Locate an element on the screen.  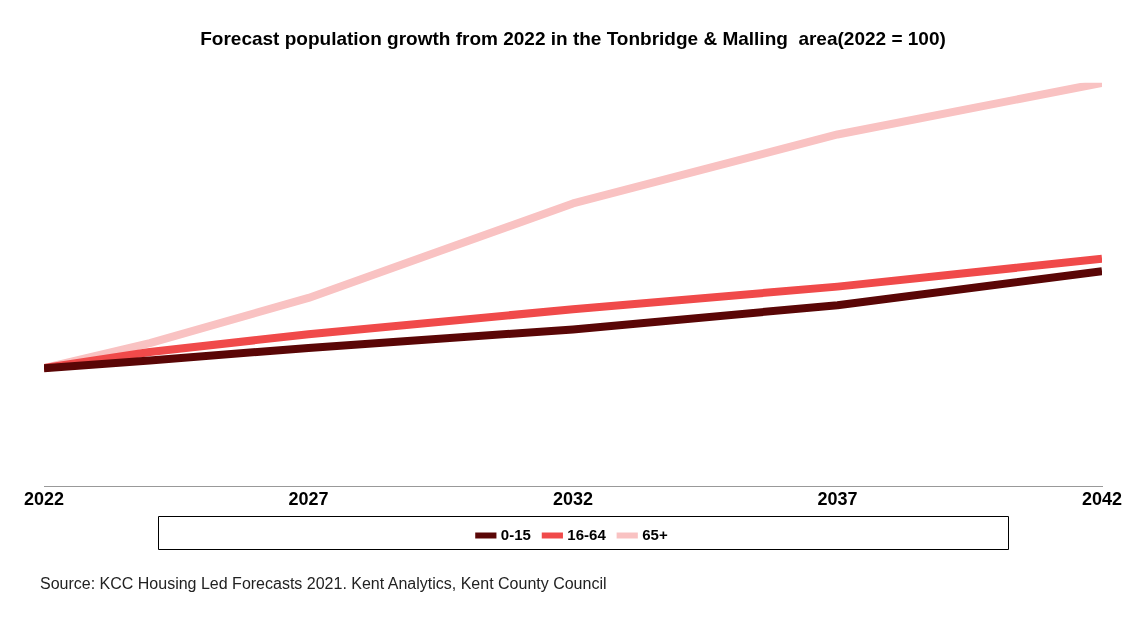
legend-label: 65+ is located at coordinates (655, 534).